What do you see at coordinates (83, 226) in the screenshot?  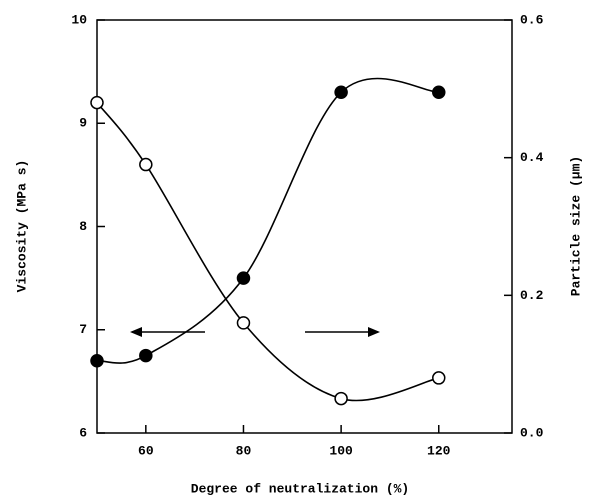 I see `y-tick-label: 8` at bounding box center [83, 226].